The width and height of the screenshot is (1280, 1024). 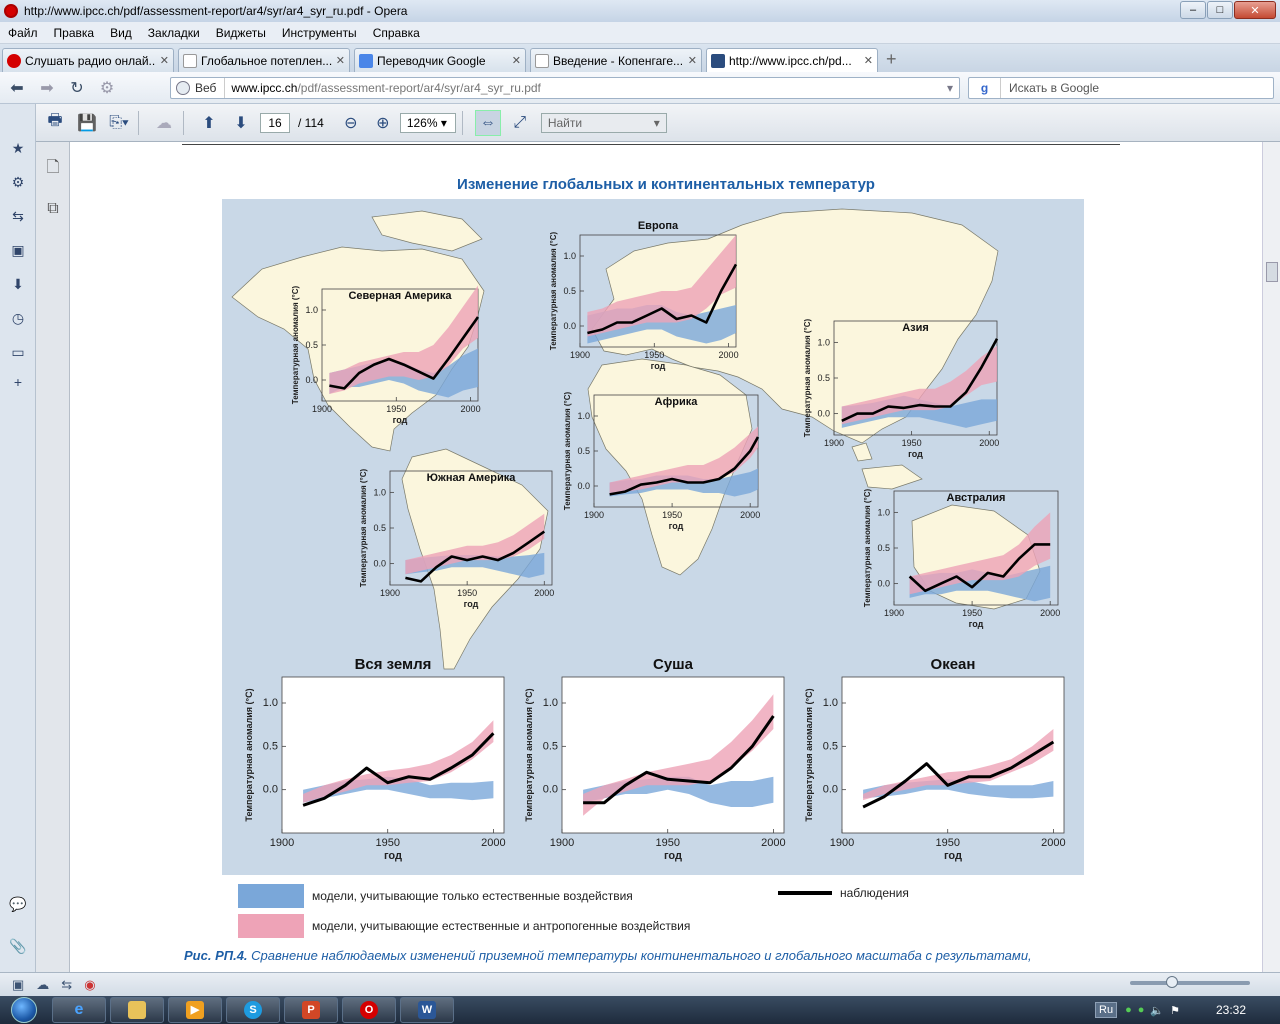 I want to click on forward-icon: ➡, so click(x=47, y=88).